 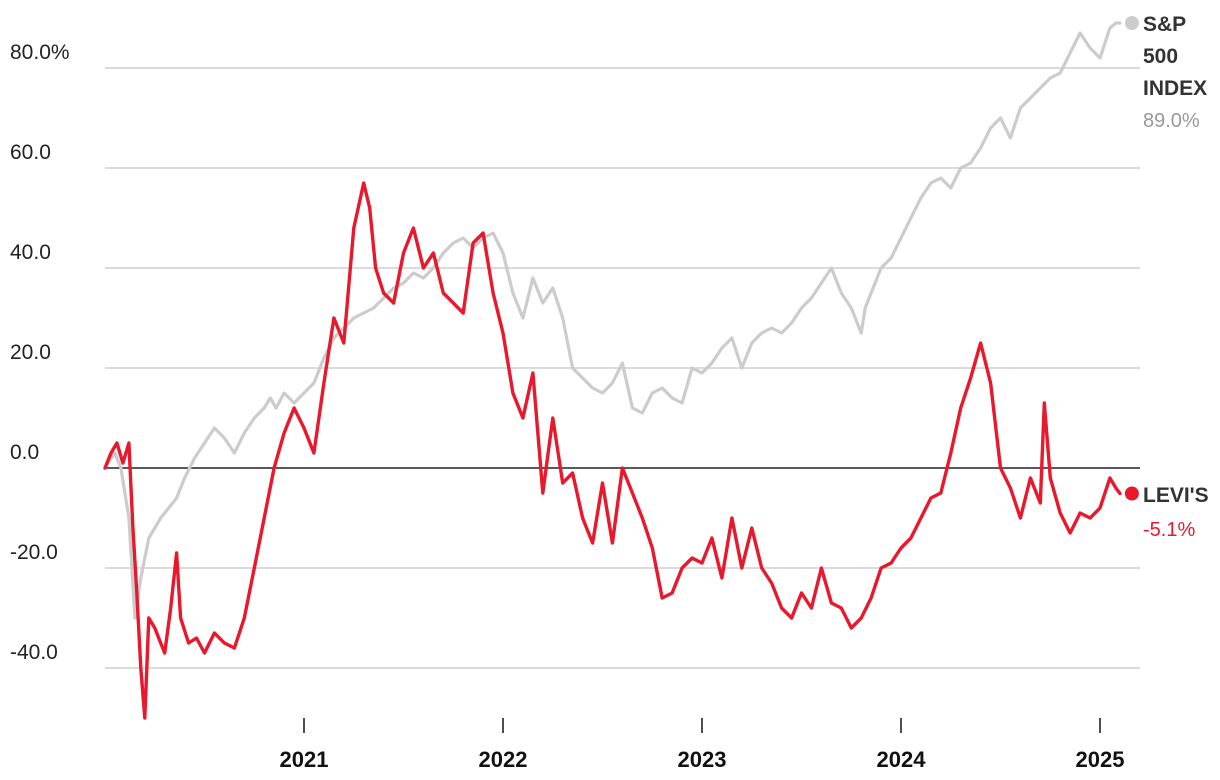 What do you see at coordinates (34, 652) in the screenshot?
I see `y-tick-label: -40.0` at bounding box center [34, 652].